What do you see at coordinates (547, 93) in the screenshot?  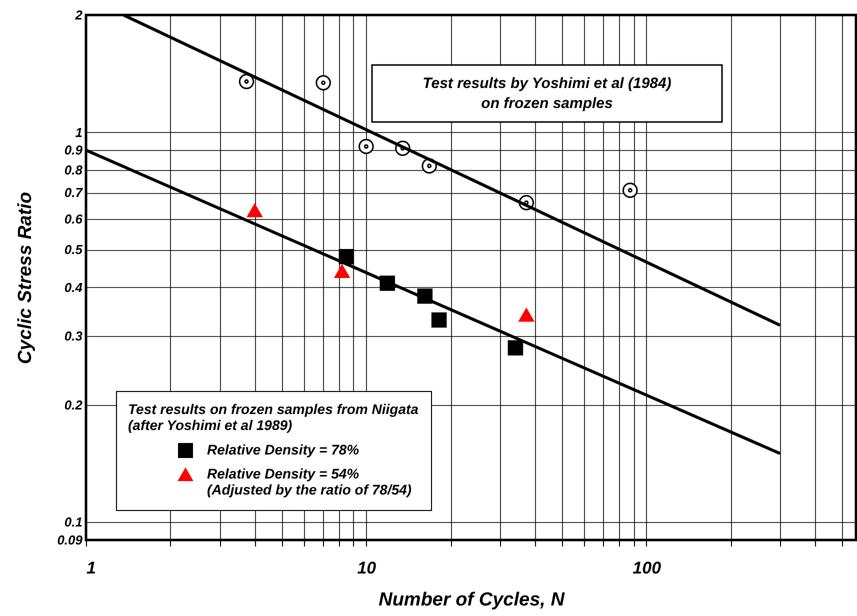 I see `annotation: Test results by Yoshimi et al (1984) on frozen samples` at bounding box center [547, 93].